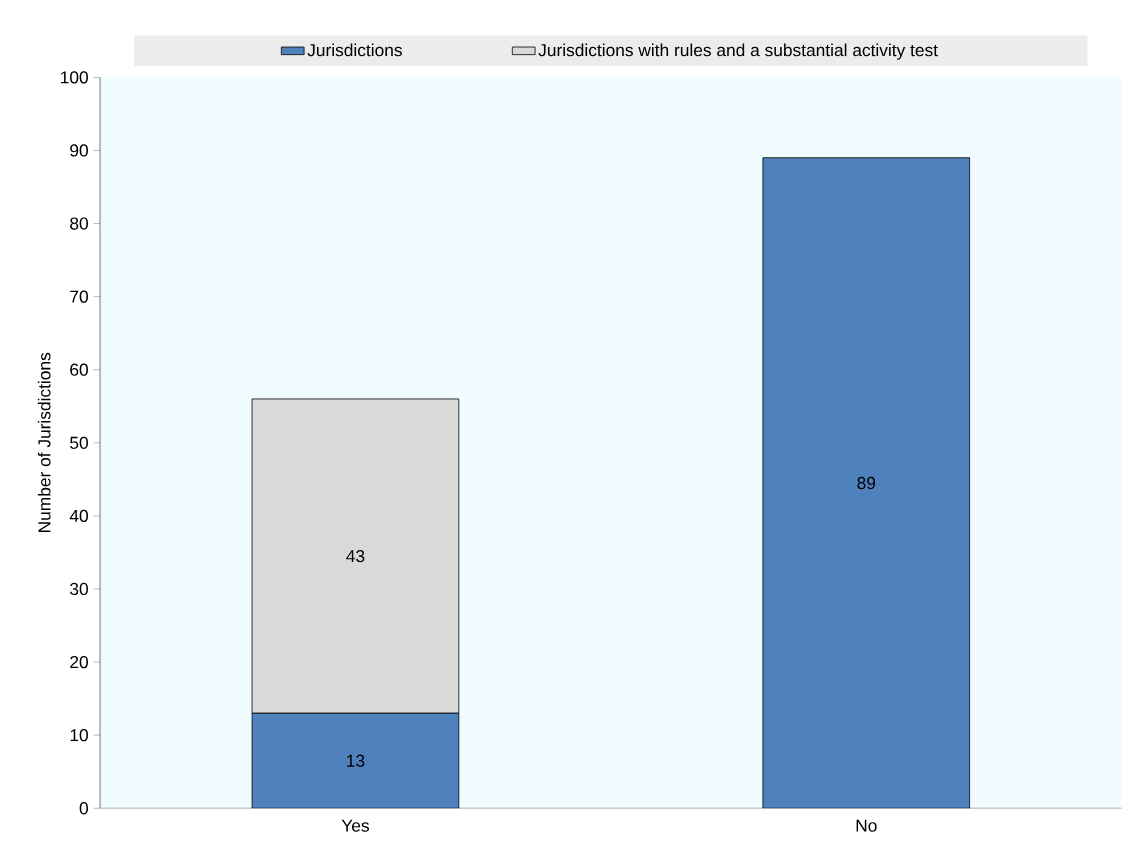  I want to click on data-label: 13, so click(356, 760).